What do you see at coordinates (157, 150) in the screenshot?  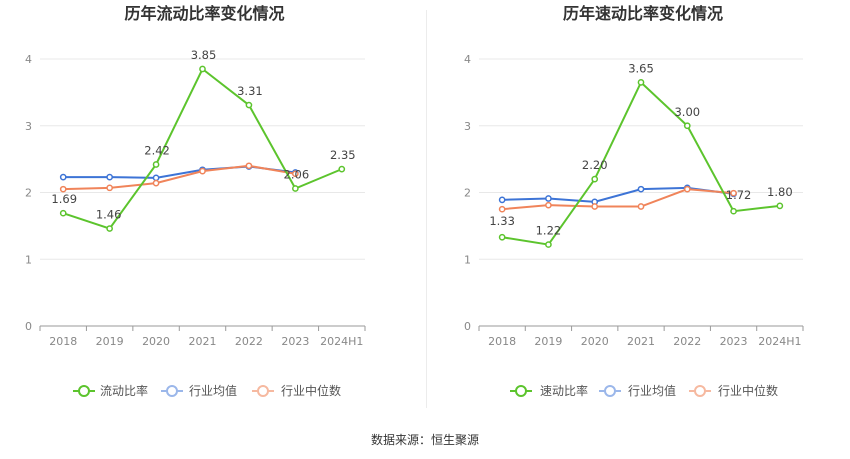 I see `data-label: 2.42` at bounding box center [157, 150].